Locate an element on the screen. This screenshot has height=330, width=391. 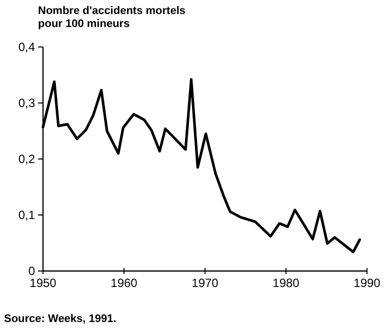
y-tick-label: 0,4 is located at coordinates (27, 47).